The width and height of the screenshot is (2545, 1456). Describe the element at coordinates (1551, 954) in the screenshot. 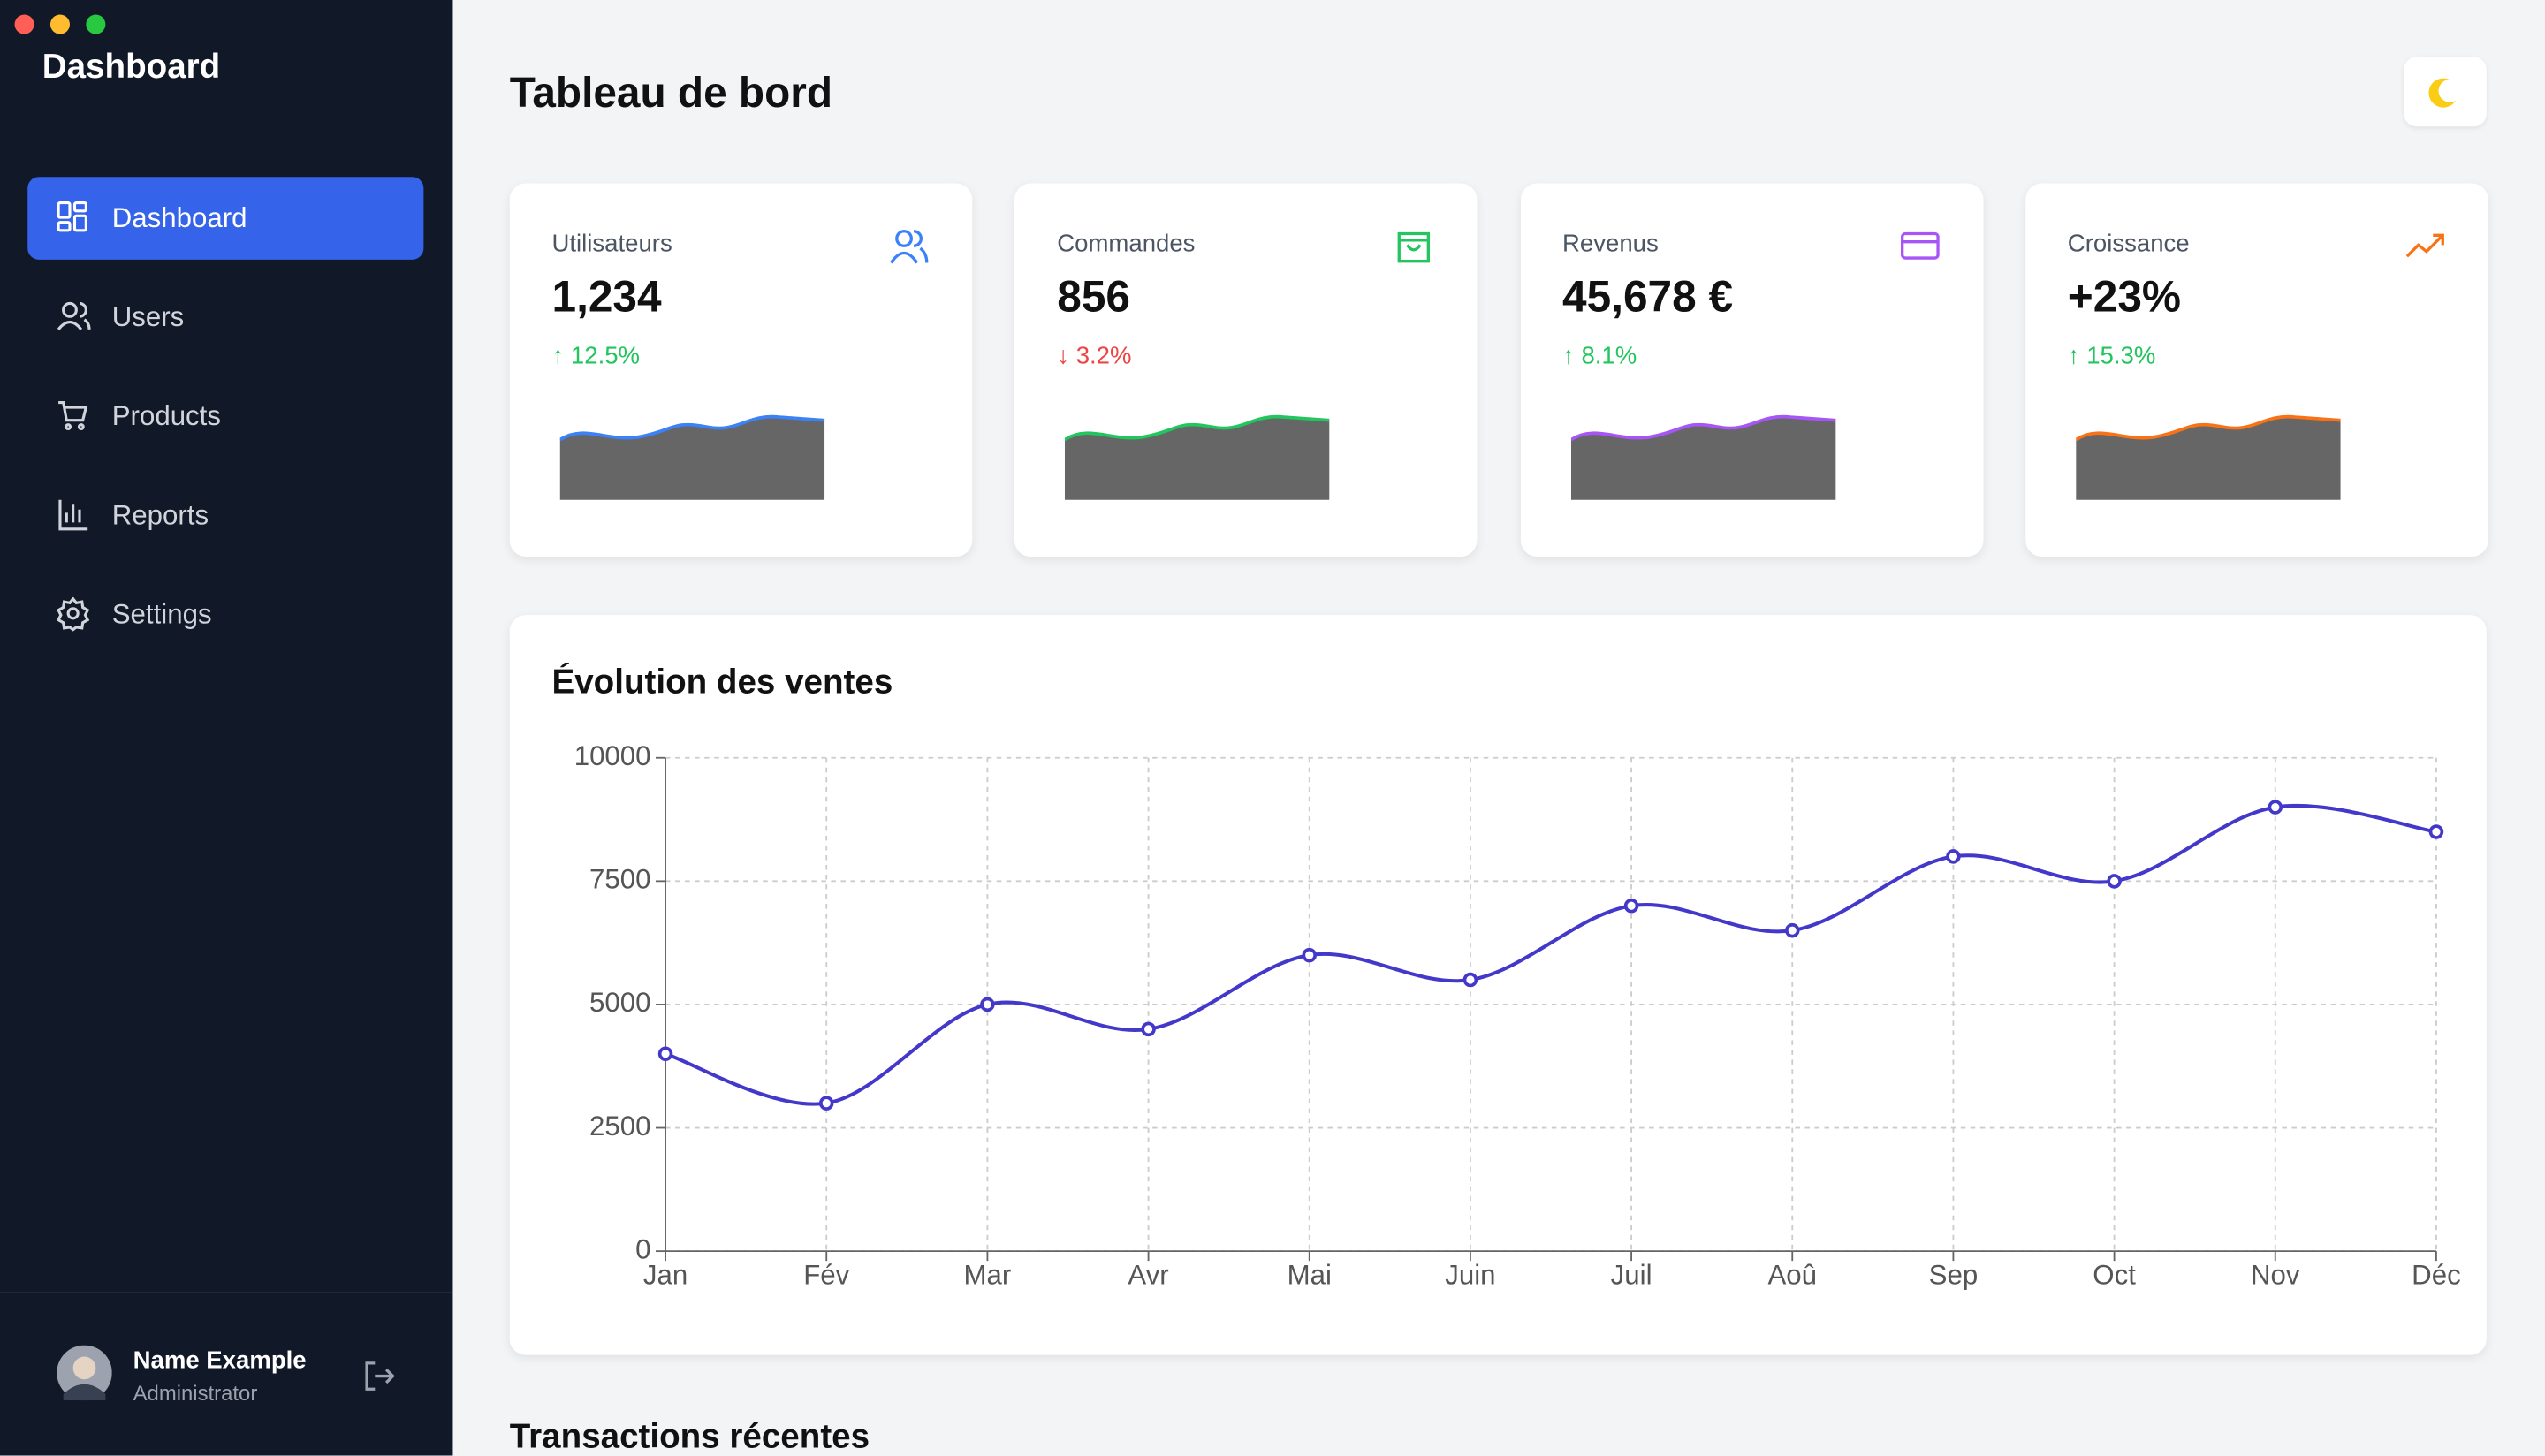

I see `line` at that location.